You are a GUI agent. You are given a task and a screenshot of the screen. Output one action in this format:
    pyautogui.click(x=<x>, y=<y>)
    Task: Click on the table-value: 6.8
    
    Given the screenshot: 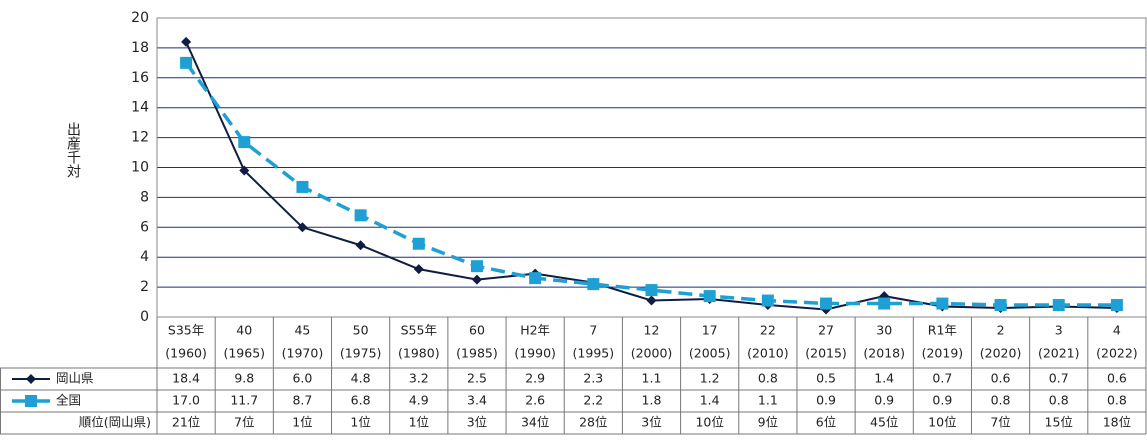 What is the action you would take?
    pyautogui.click(x=361, y=400)
    